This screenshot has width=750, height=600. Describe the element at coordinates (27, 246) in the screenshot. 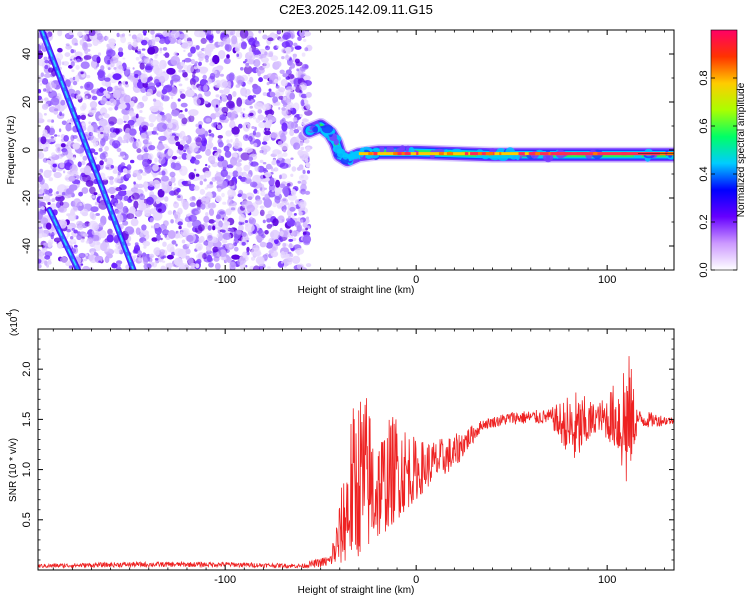

I see `y-tick-label: -40` at that location.